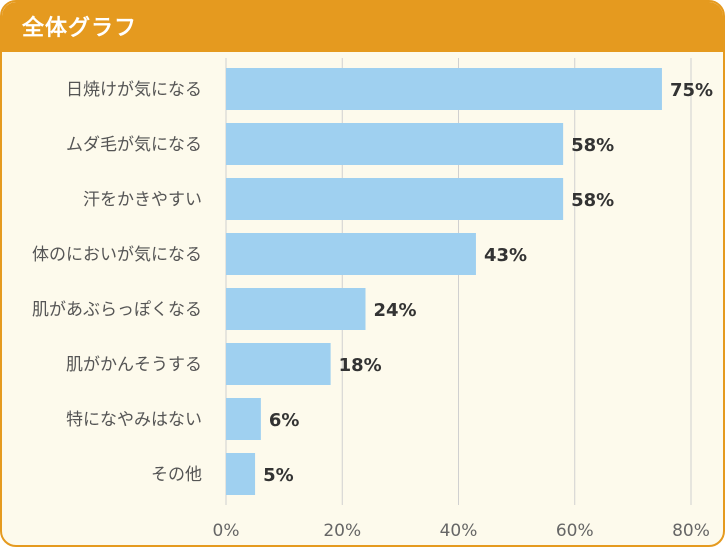  What do you see at coordinates (342, 531) in the screenshot?
I see `x-tick-label: 20%` at bounding box center [342, 531].